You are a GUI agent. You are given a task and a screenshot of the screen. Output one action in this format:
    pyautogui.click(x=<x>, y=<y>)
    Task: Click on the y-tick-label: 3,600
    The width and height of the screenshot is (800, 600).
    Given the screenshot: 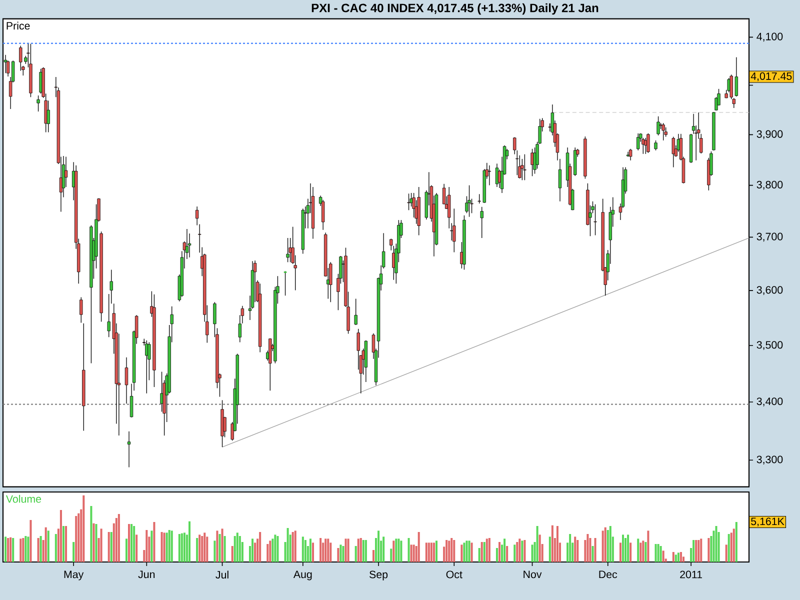 What is the action you would take?
    pyautogui.click(x=769, y=290)
    